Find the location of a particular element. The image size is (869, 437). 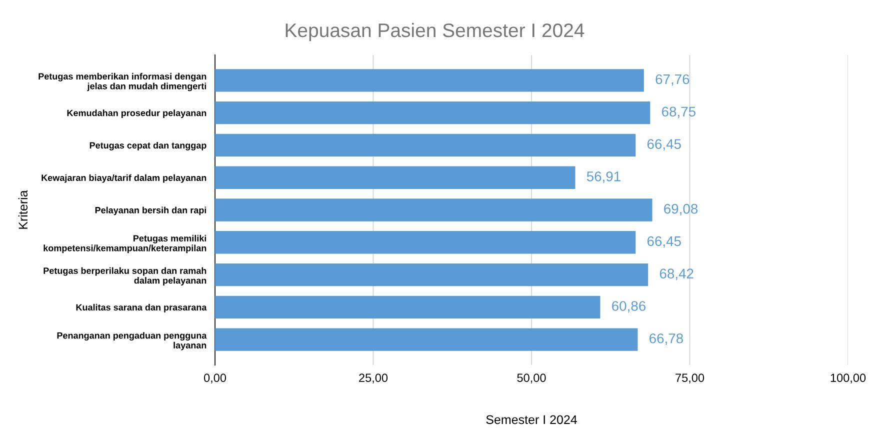

data-label: 60,86 is located at coordinates (629, 307).